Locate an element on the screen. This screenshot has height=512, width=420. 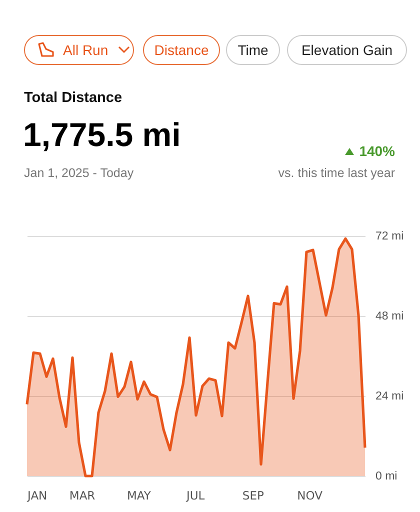
text: Elevation Gain is located at coordinates (347, 50).